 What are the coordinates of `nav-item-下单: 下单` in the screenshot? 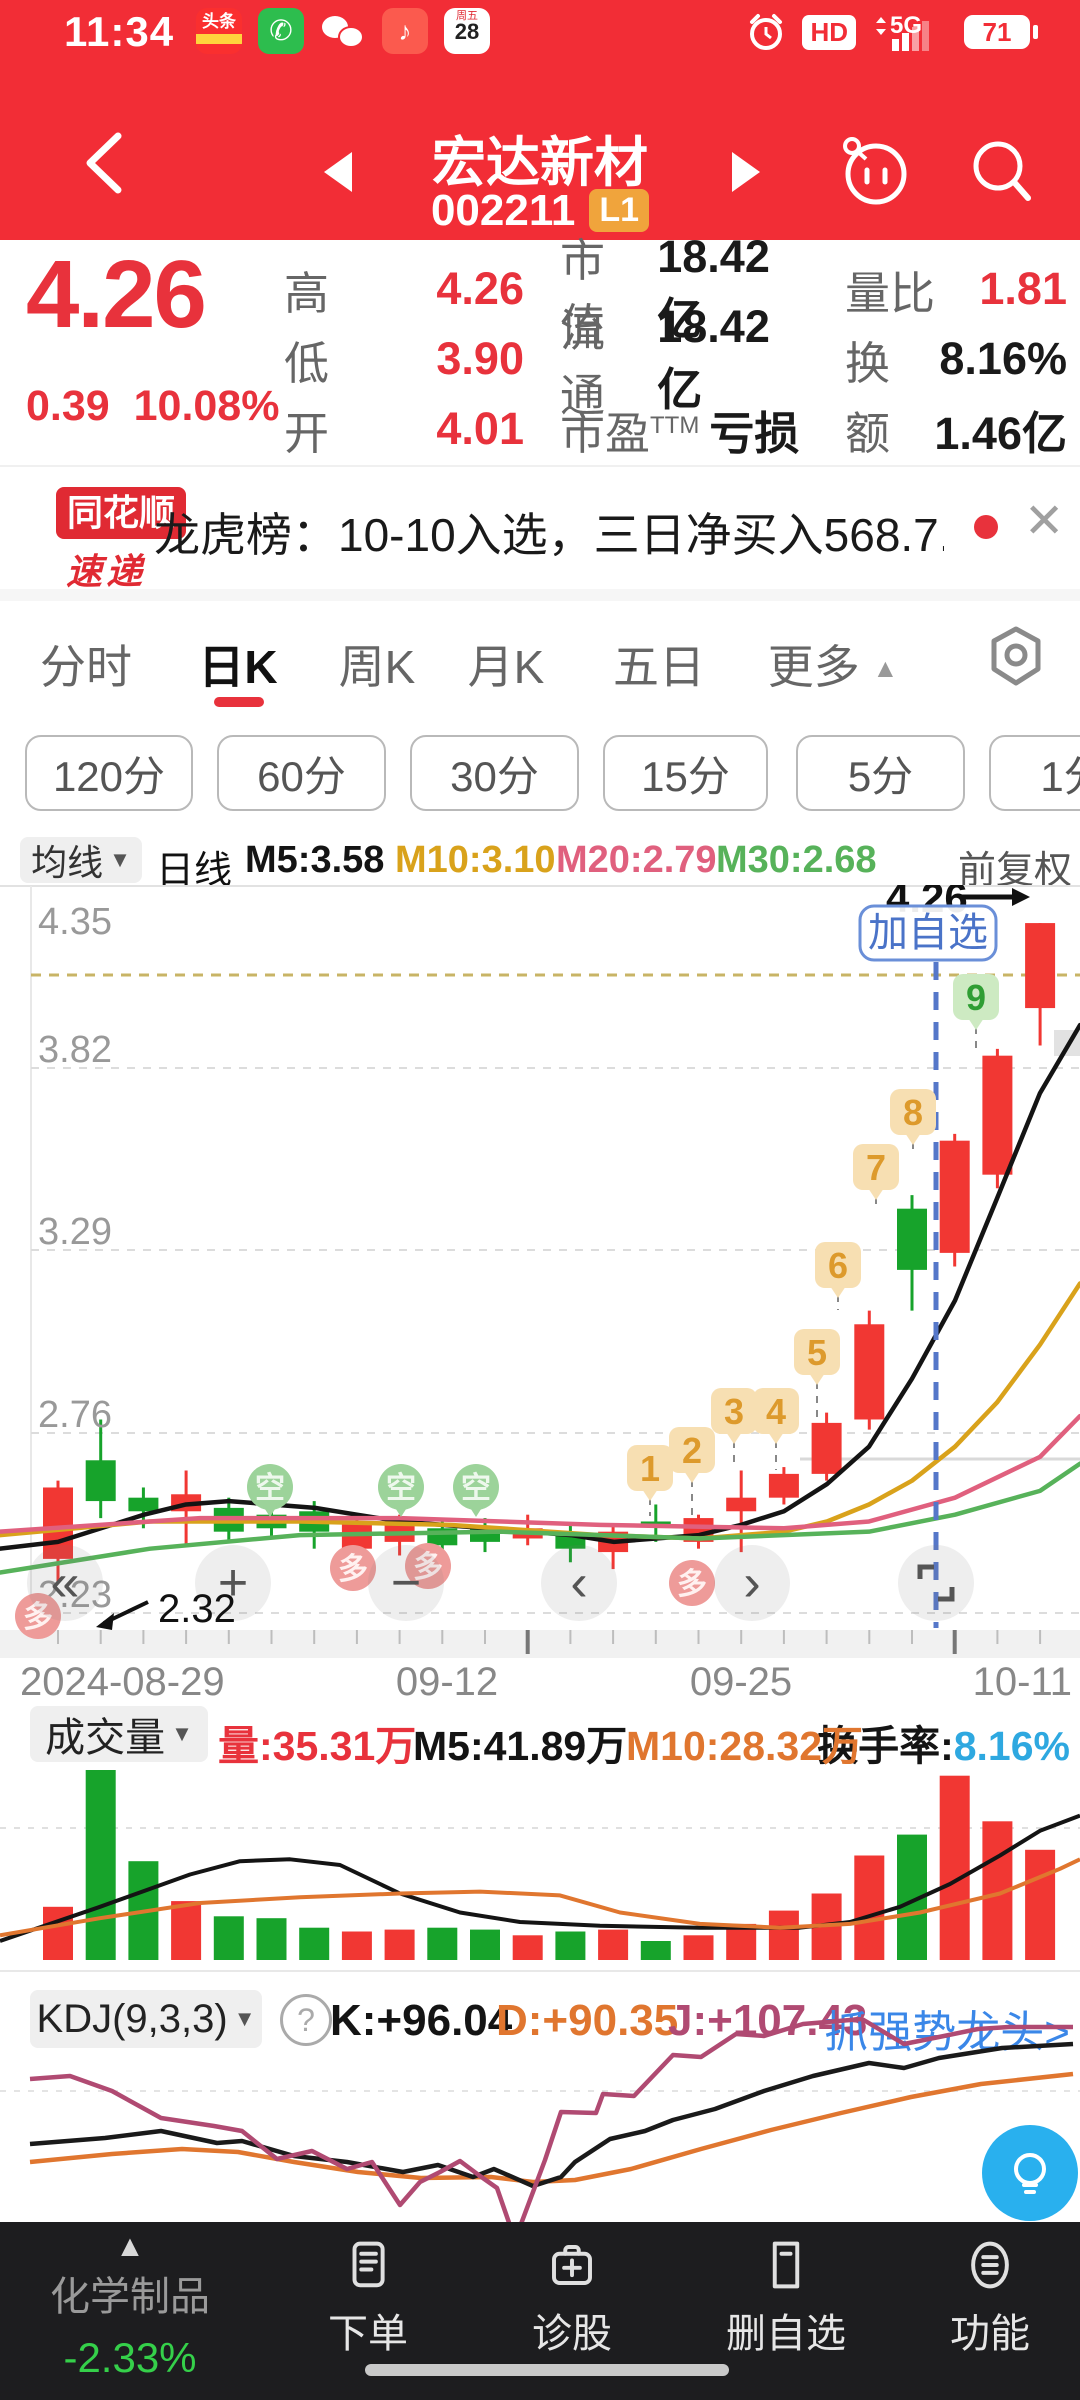 It's located at (368, 2298).